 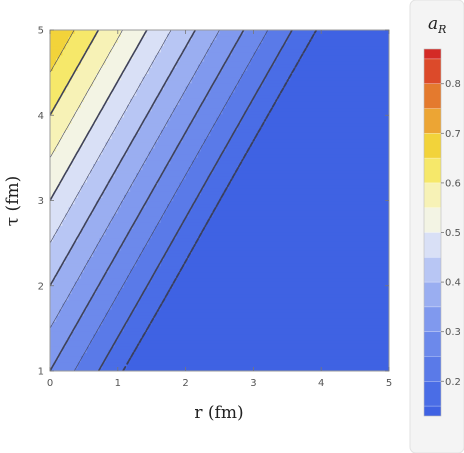 I want to click on colorbar-tick-label: 0.5, so click(x=453, y=233).